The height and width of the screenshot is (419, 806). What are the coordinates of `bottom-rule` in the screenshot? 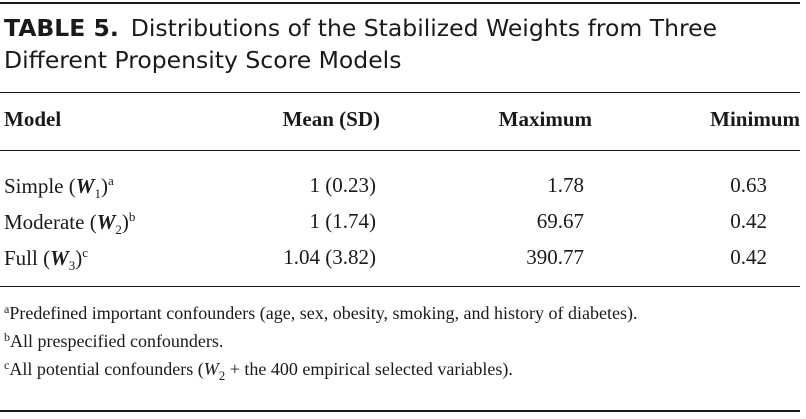 It's located at (400, 411).